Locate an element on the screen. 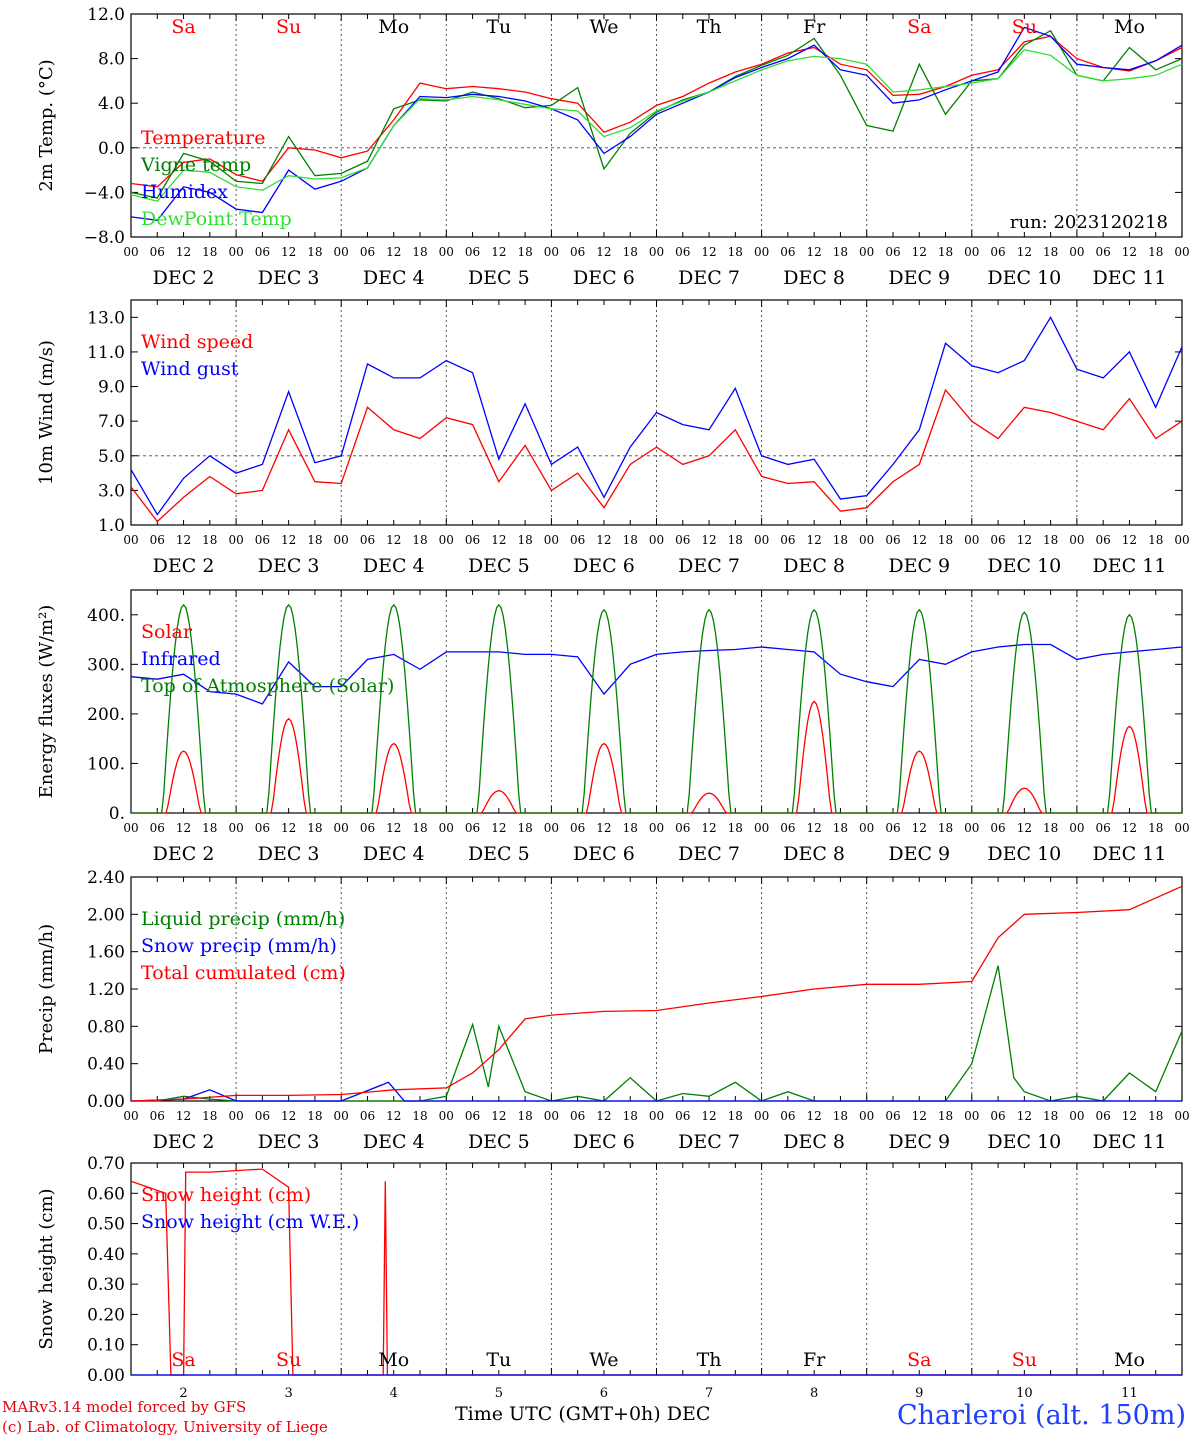 The image size is (1194, 1440). day-label: DEC 7 is located at coordinates (709, 278).